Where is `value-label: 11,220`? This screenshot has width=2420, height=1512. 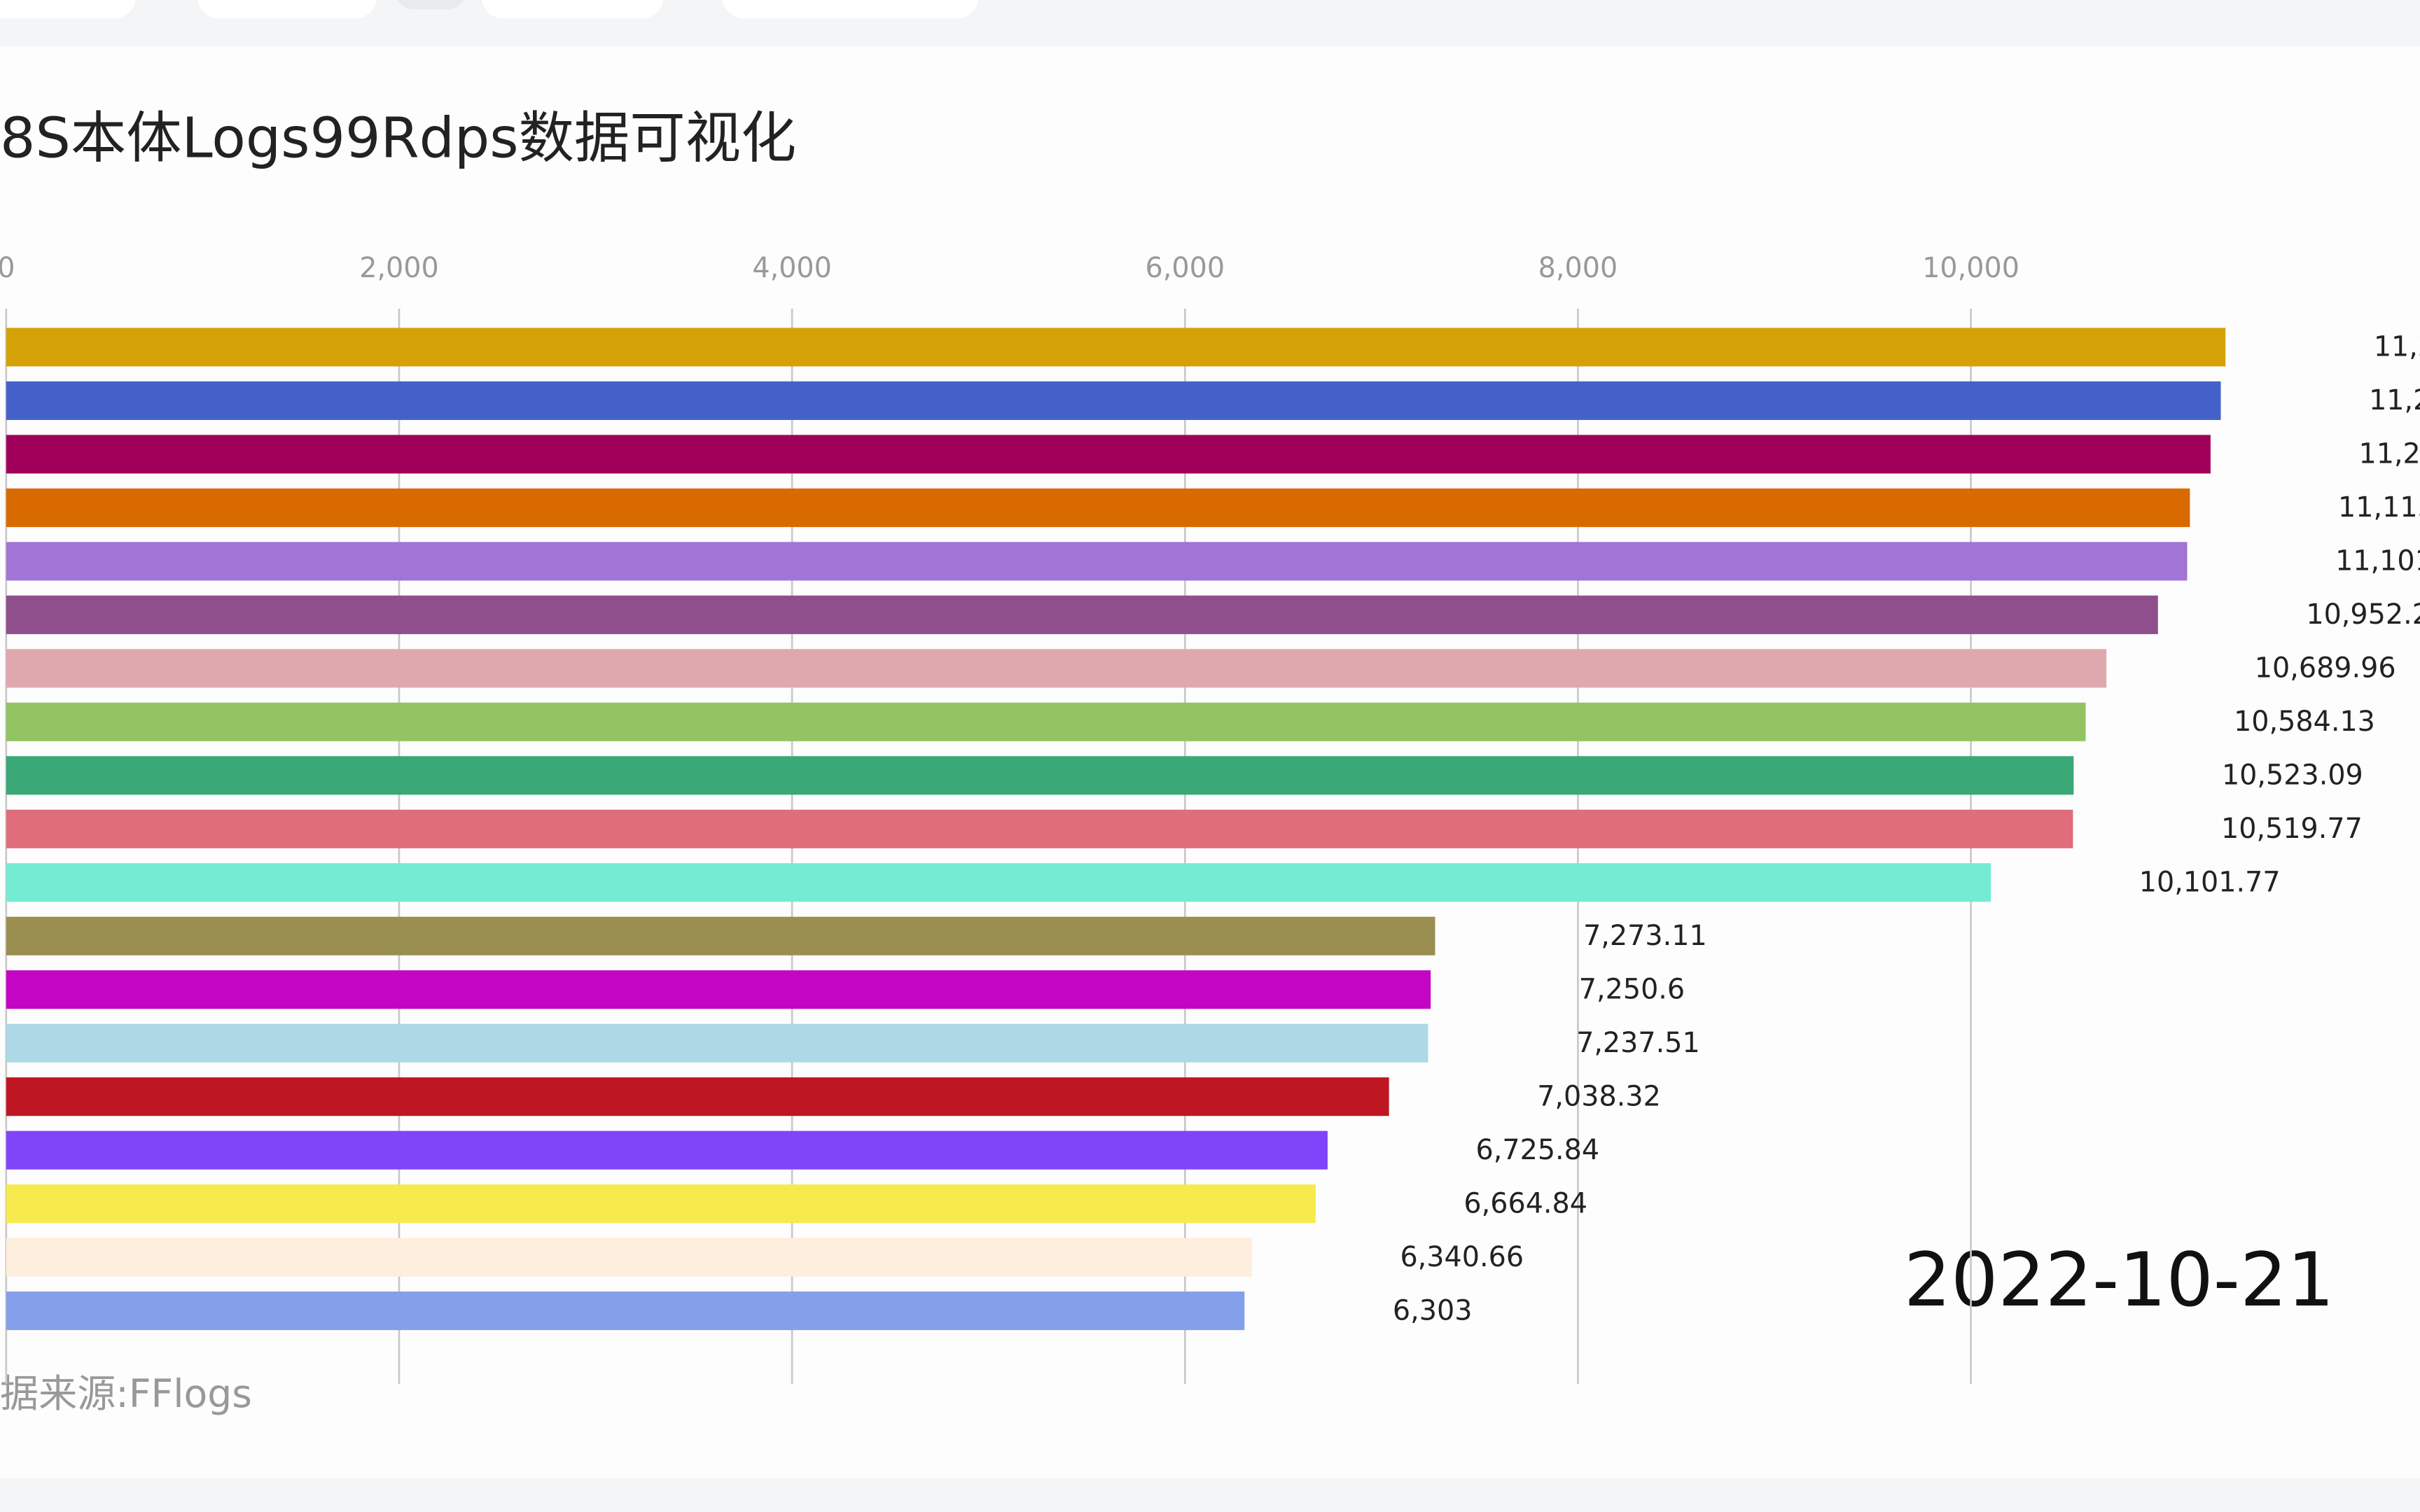
value-label: 11,220 is located at coordinates (2389, 454).